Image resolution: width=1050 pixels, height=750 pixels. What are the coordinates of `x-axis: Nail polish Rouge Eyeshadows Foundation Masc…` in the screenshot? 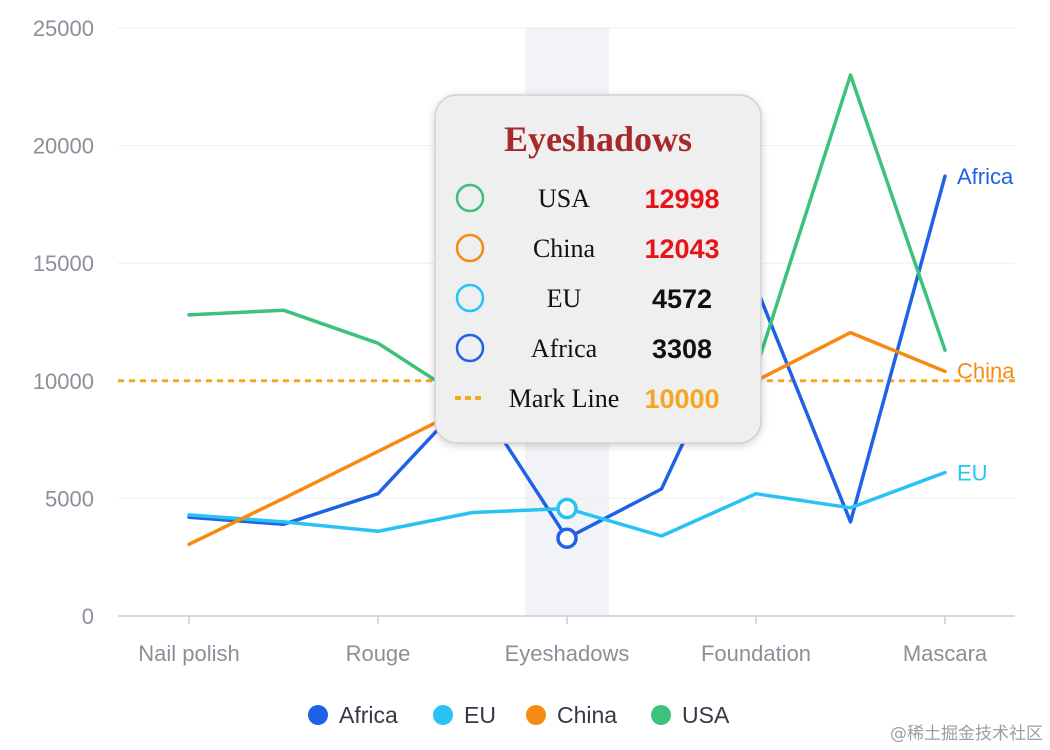 It's located at (566, 640).